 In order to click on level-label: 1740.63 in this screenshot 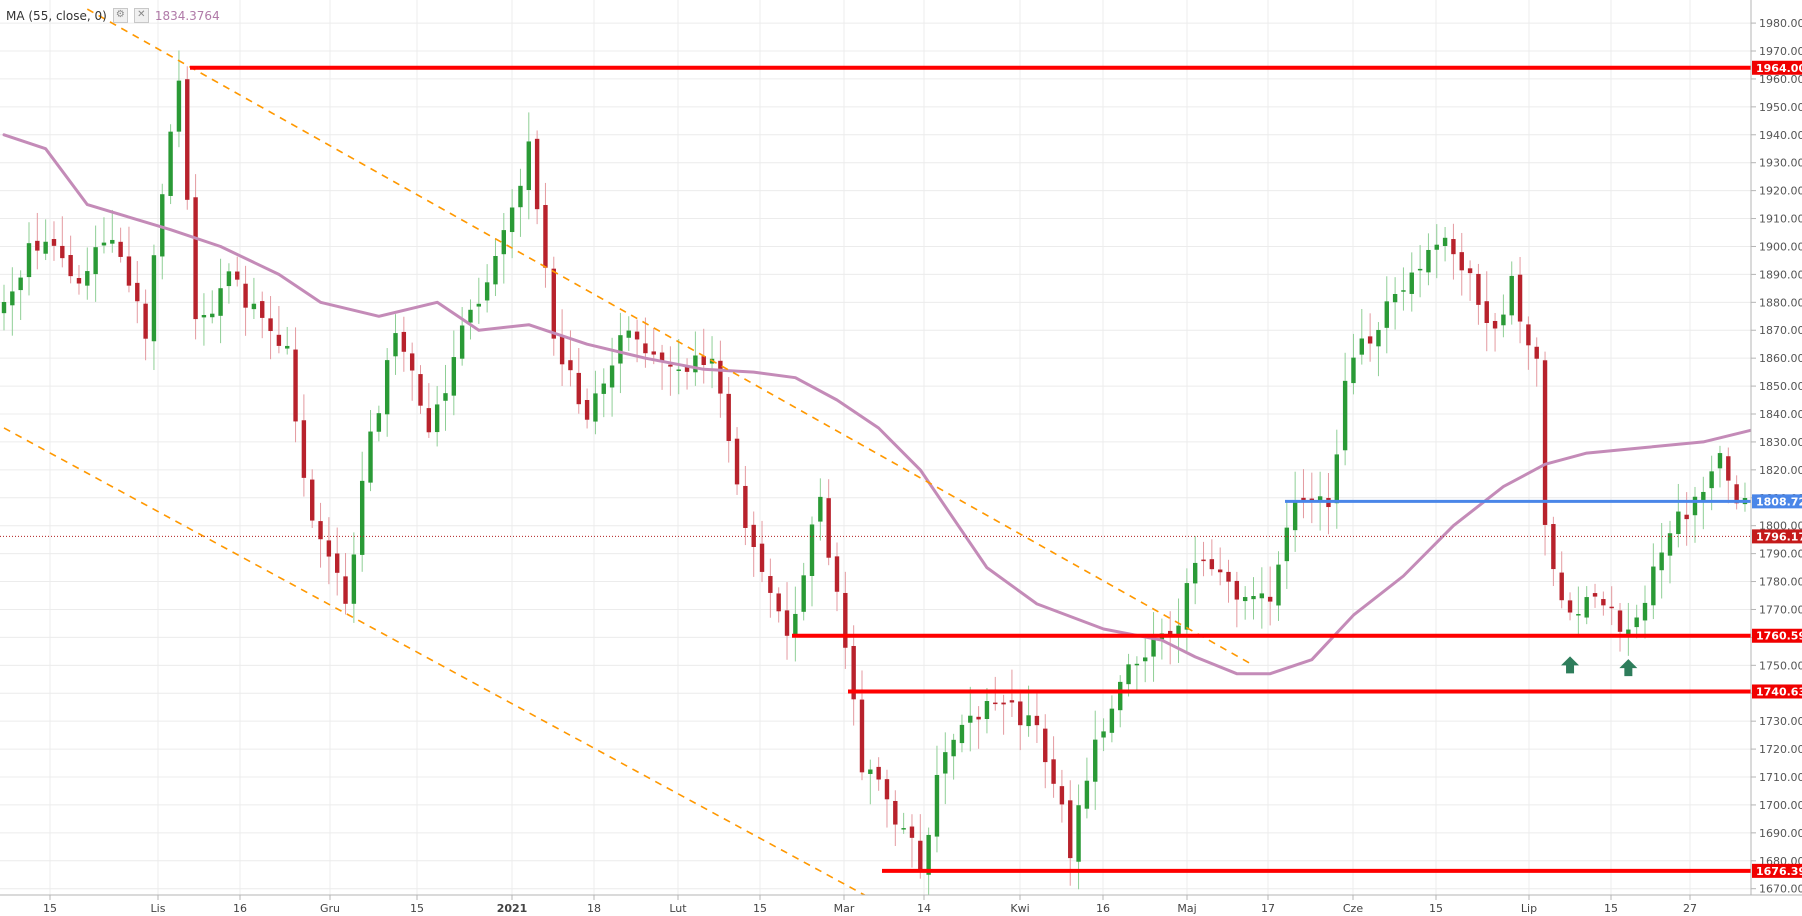, I will do `click(1779, 691)`.